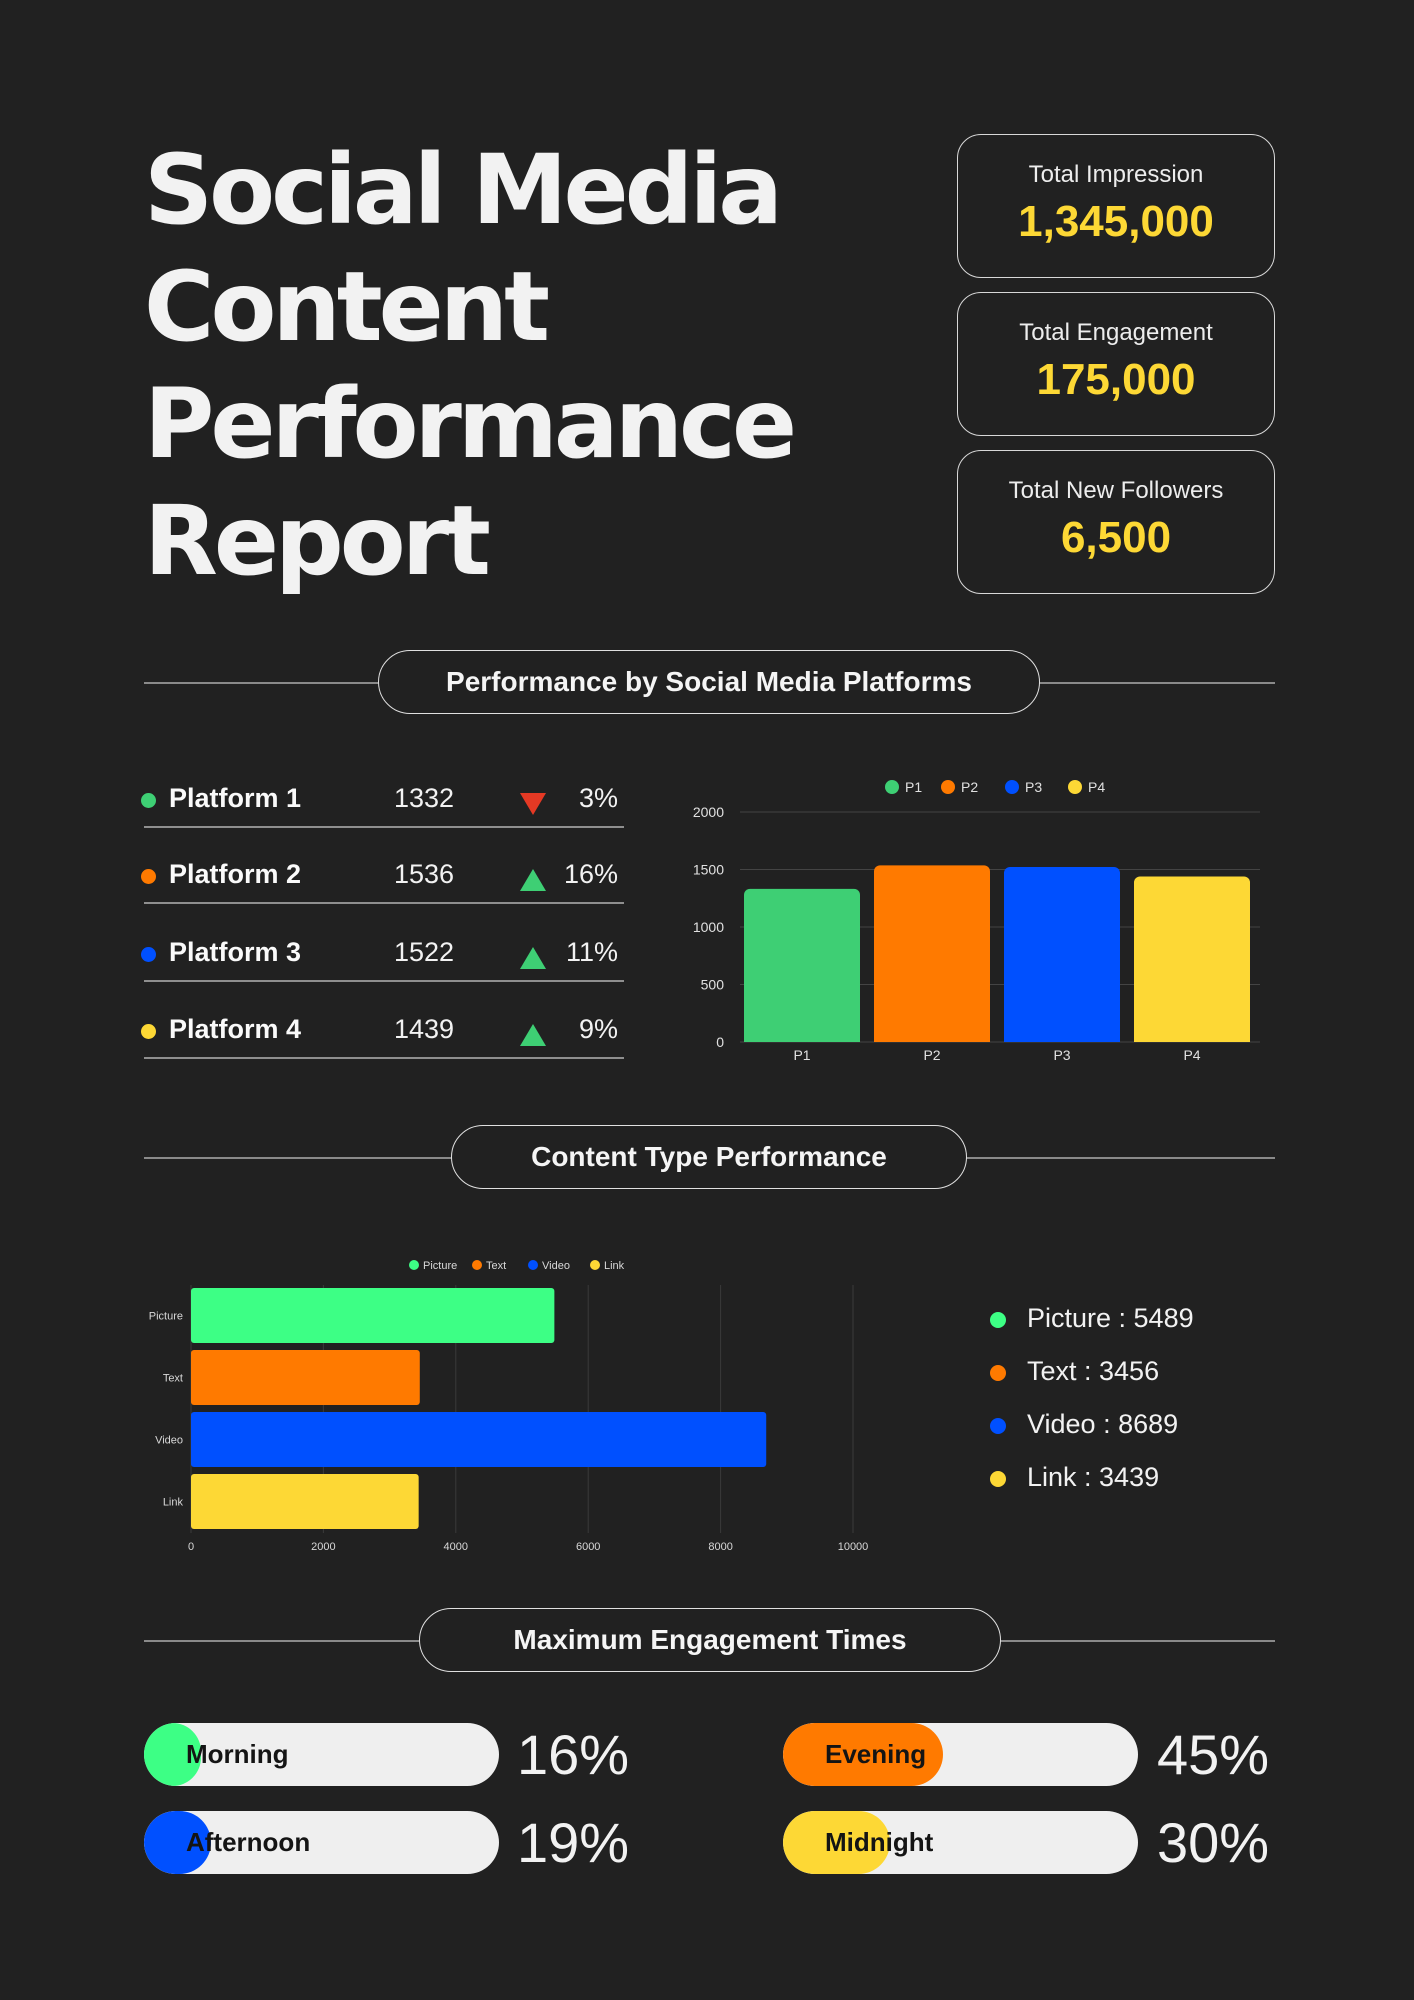  I want to click on platform-row: Platform 1 1332 3%, so click(382, 797).